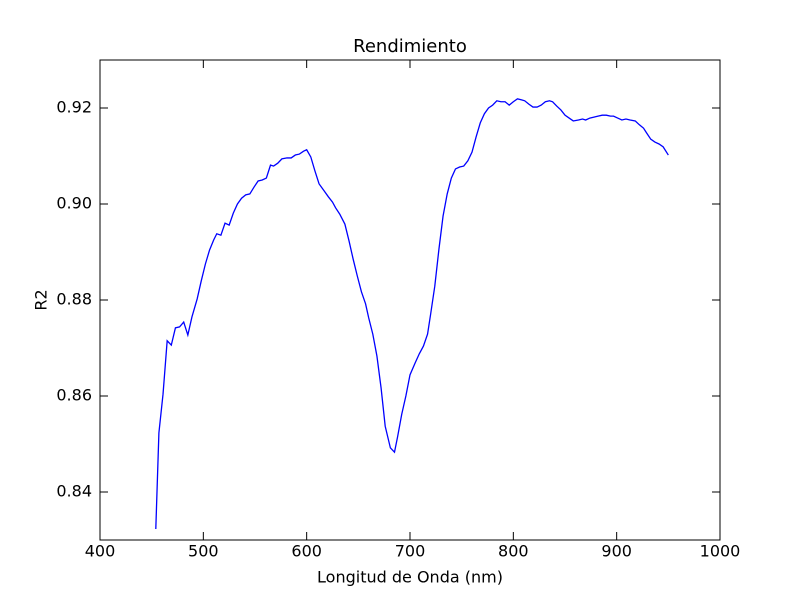  Describe the element at coordinates (74, 107) in the screenshot. I see `y-tick-label: 0.92` at that location.